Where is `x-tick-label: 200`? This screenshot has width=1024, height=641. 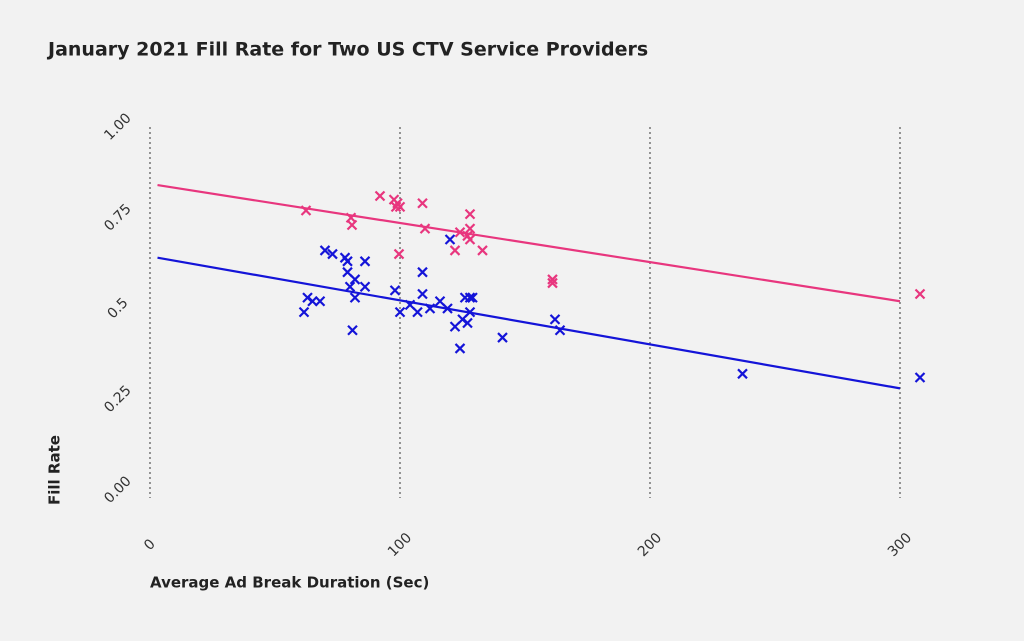 x-tick-label: 200 is located at coordinates (650, 545).